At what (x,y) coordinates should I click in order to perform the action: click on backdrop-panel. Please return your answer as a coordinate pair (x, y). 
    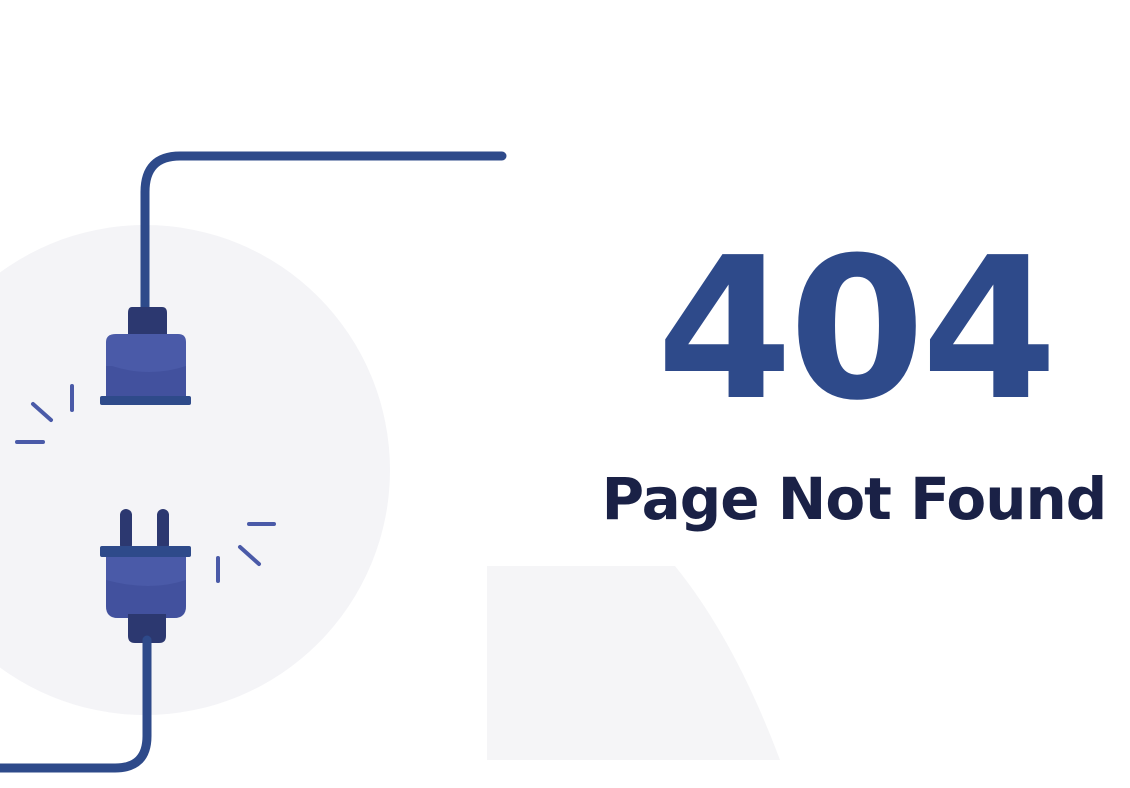
    Looking at the image, I should click on (633, 663).